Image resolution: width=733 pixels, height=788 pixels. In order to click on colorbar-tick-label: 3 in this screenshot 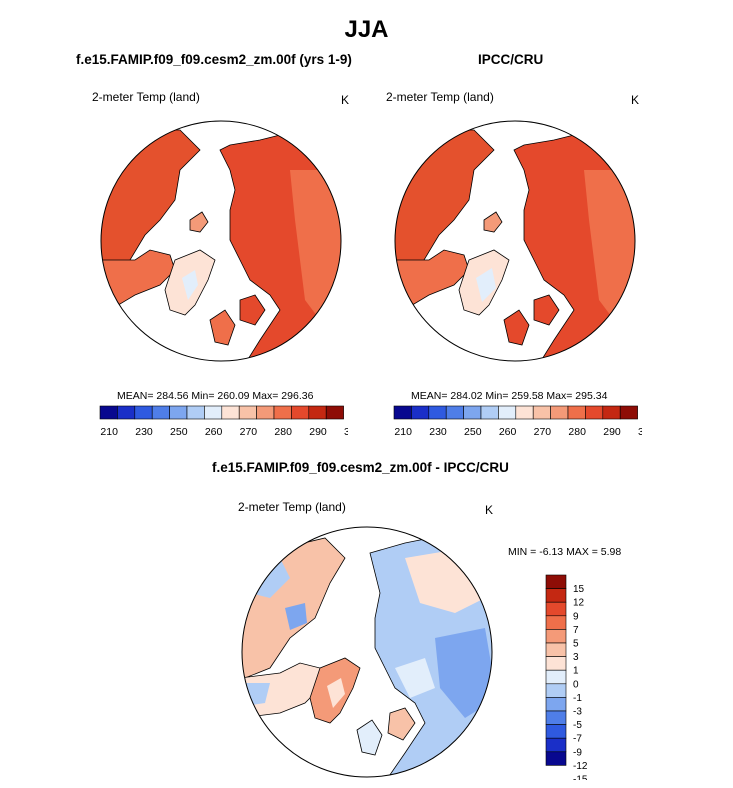, I will do `click(576, 657)`.